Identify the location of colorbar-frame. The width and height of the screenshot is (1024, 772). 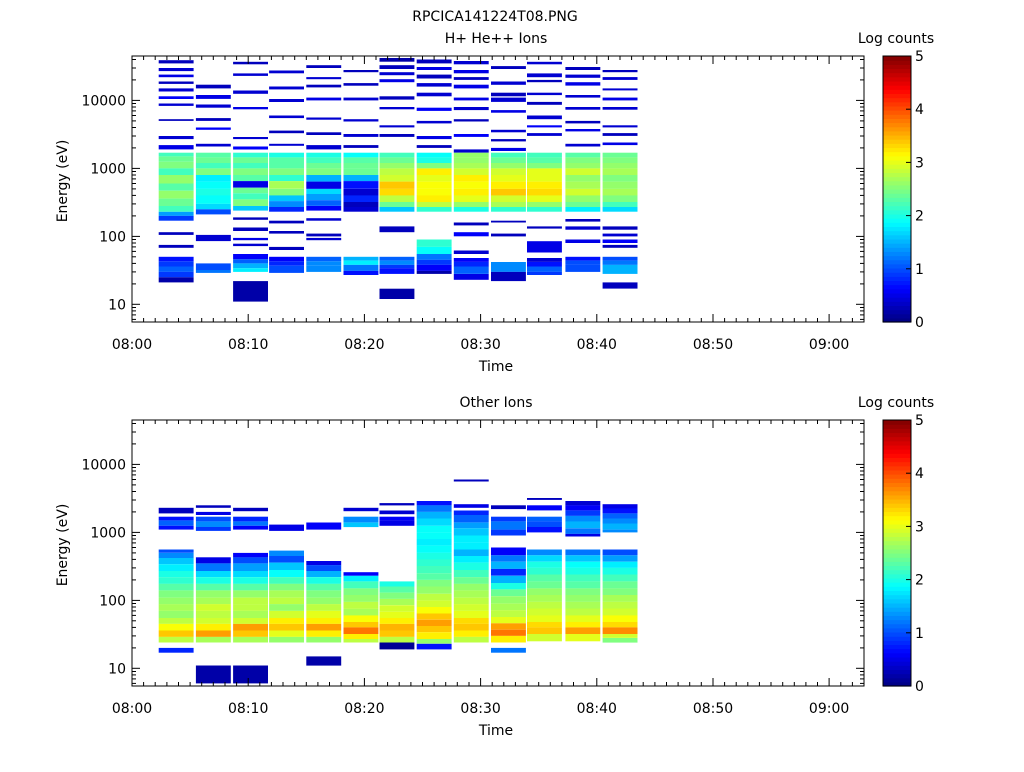
(897, 189).